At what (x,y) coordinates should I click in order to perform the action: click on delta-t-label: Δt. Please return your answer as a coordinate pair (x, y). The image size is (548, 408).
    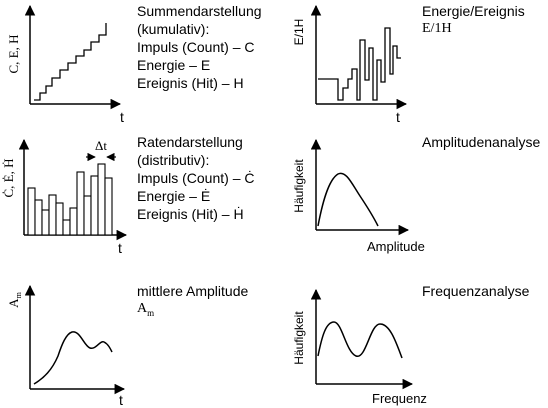
    Looking at the image, I should click on (101, 145).